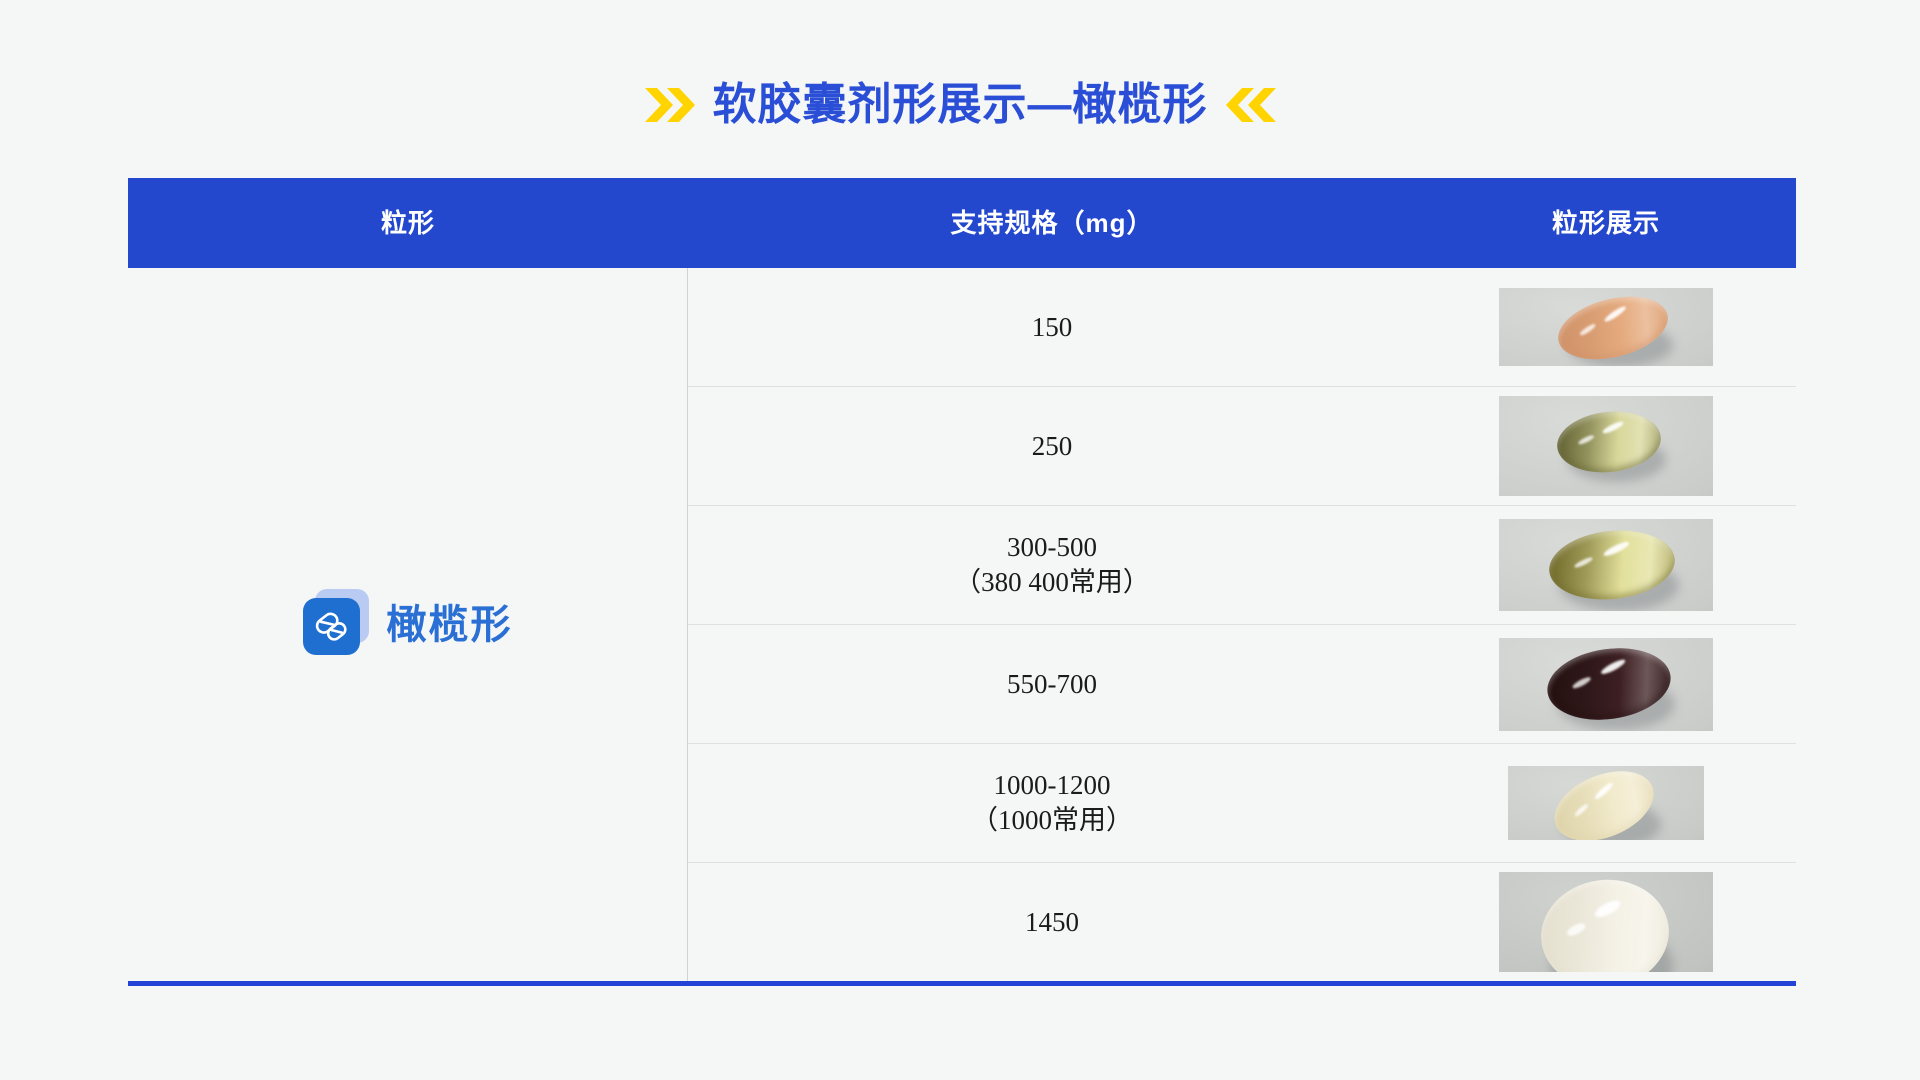 The width and height of the screenshot is (1920, 1080). I want to click on double-chevron-left-icon, so click(1251, 105).